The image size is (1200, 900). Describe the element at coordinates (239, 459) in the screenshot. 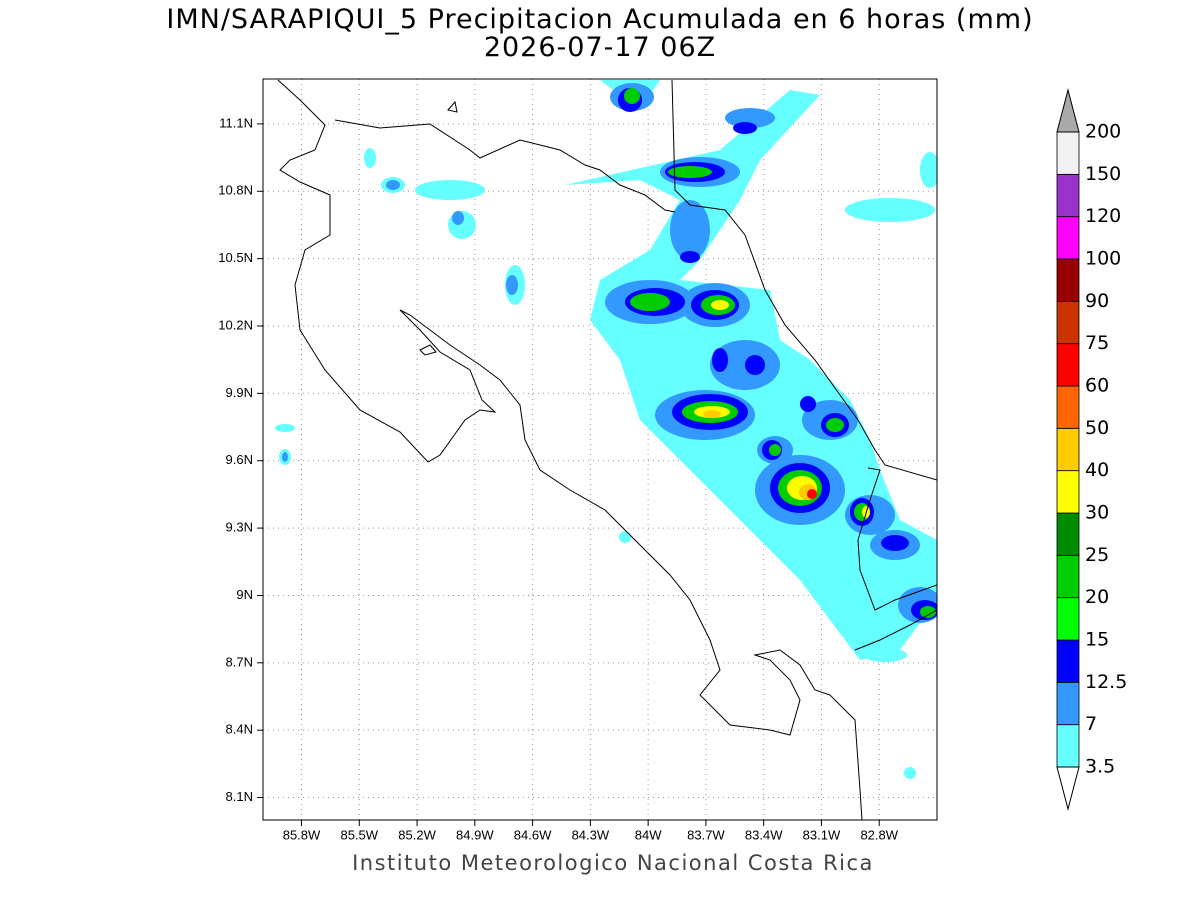

I see `y-tick-label: 9.6N` at that location.